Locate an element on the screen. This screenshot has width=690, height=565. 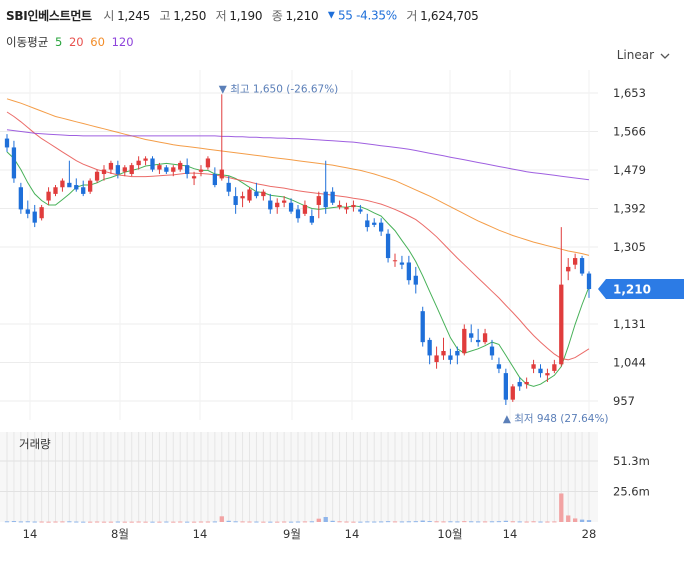
high-annotation: ▼ 최고 1,650 (-26.67%) is located at coordinates (278, 89).